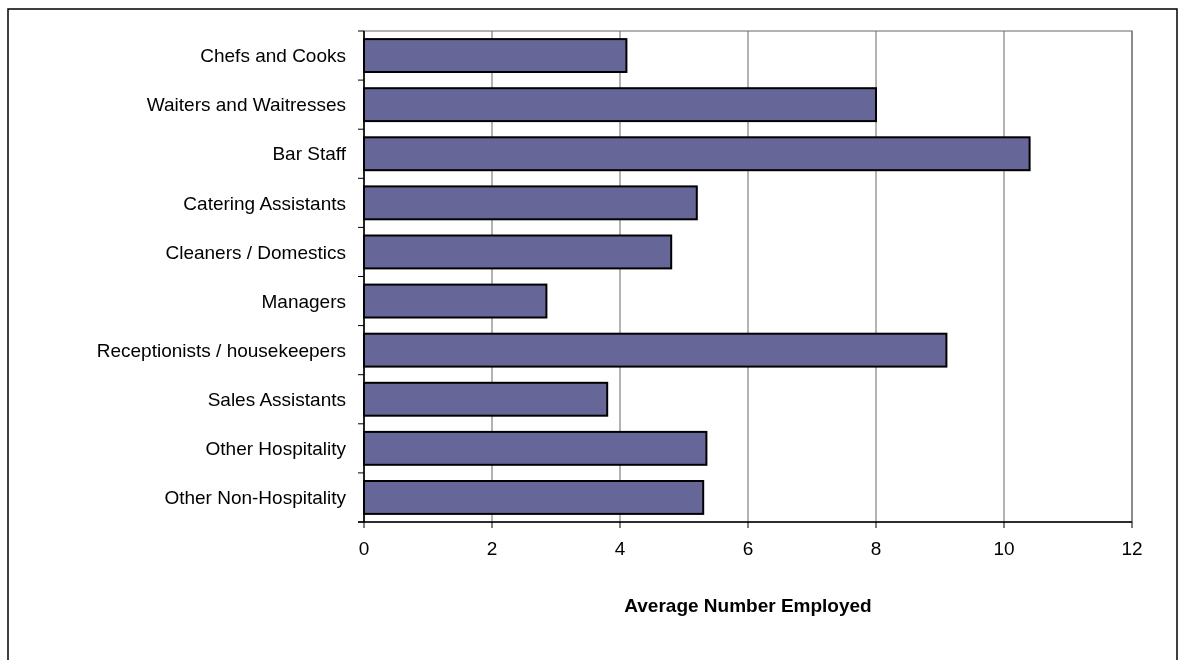 The image size is (1185, 660). I want to click on y-tick-label: Other Non-Hospitality, so click(255, 498).